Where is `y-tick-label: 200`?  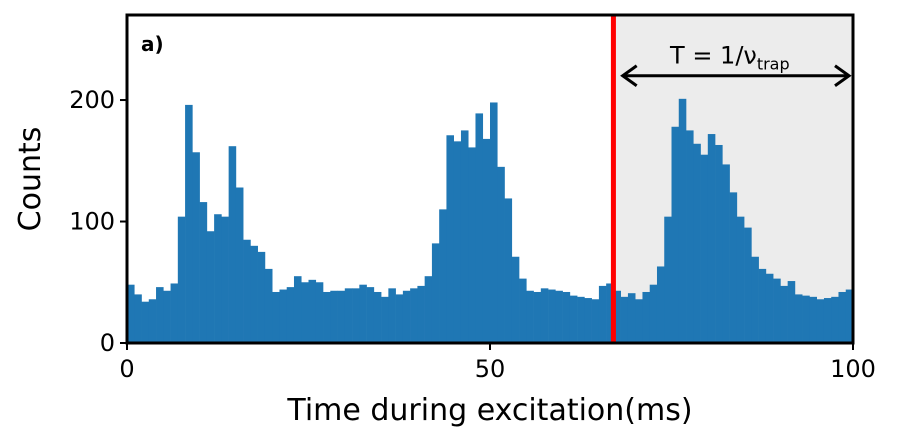 y-tick-label: 200 is located at coordinates (92, 100).